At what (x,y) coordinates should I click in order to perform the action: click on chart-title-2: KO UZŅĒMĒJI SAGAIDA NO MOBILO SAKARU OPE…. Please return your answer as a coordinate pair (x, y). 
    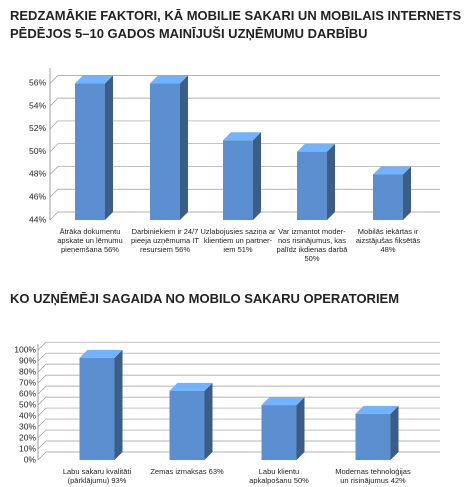
    Looking at the image, I should click on (204, 298).